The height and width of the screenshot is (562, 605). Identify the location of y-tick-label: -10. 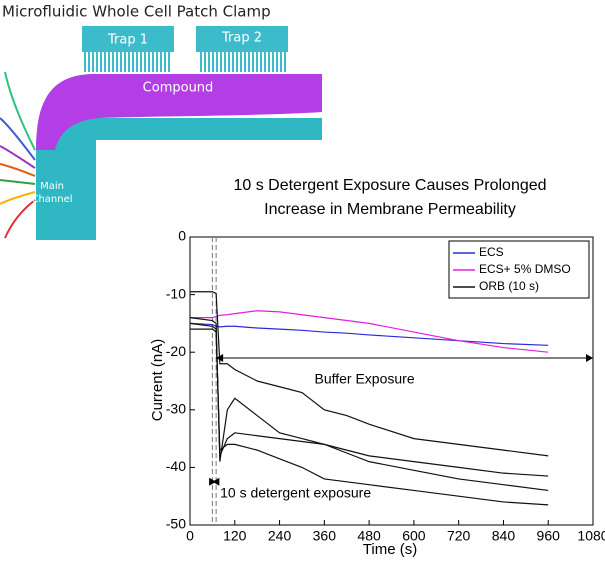
(176, 293).